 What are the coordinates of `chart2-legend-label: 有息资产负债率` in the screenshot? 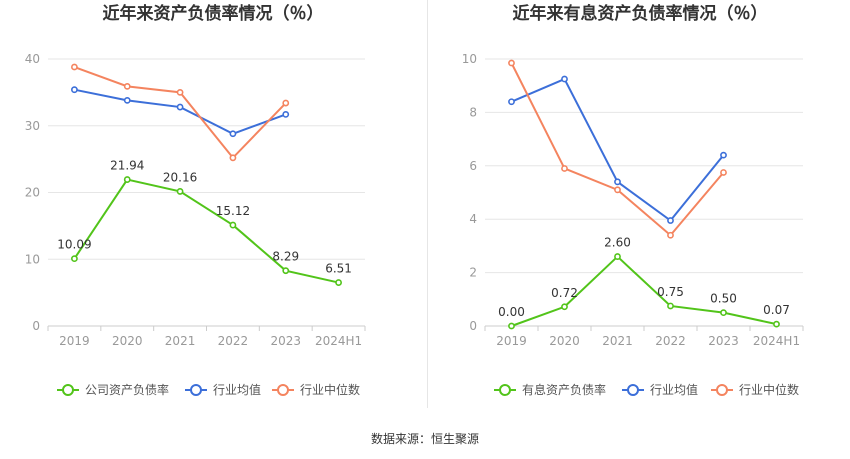 It's located at (564, 389).